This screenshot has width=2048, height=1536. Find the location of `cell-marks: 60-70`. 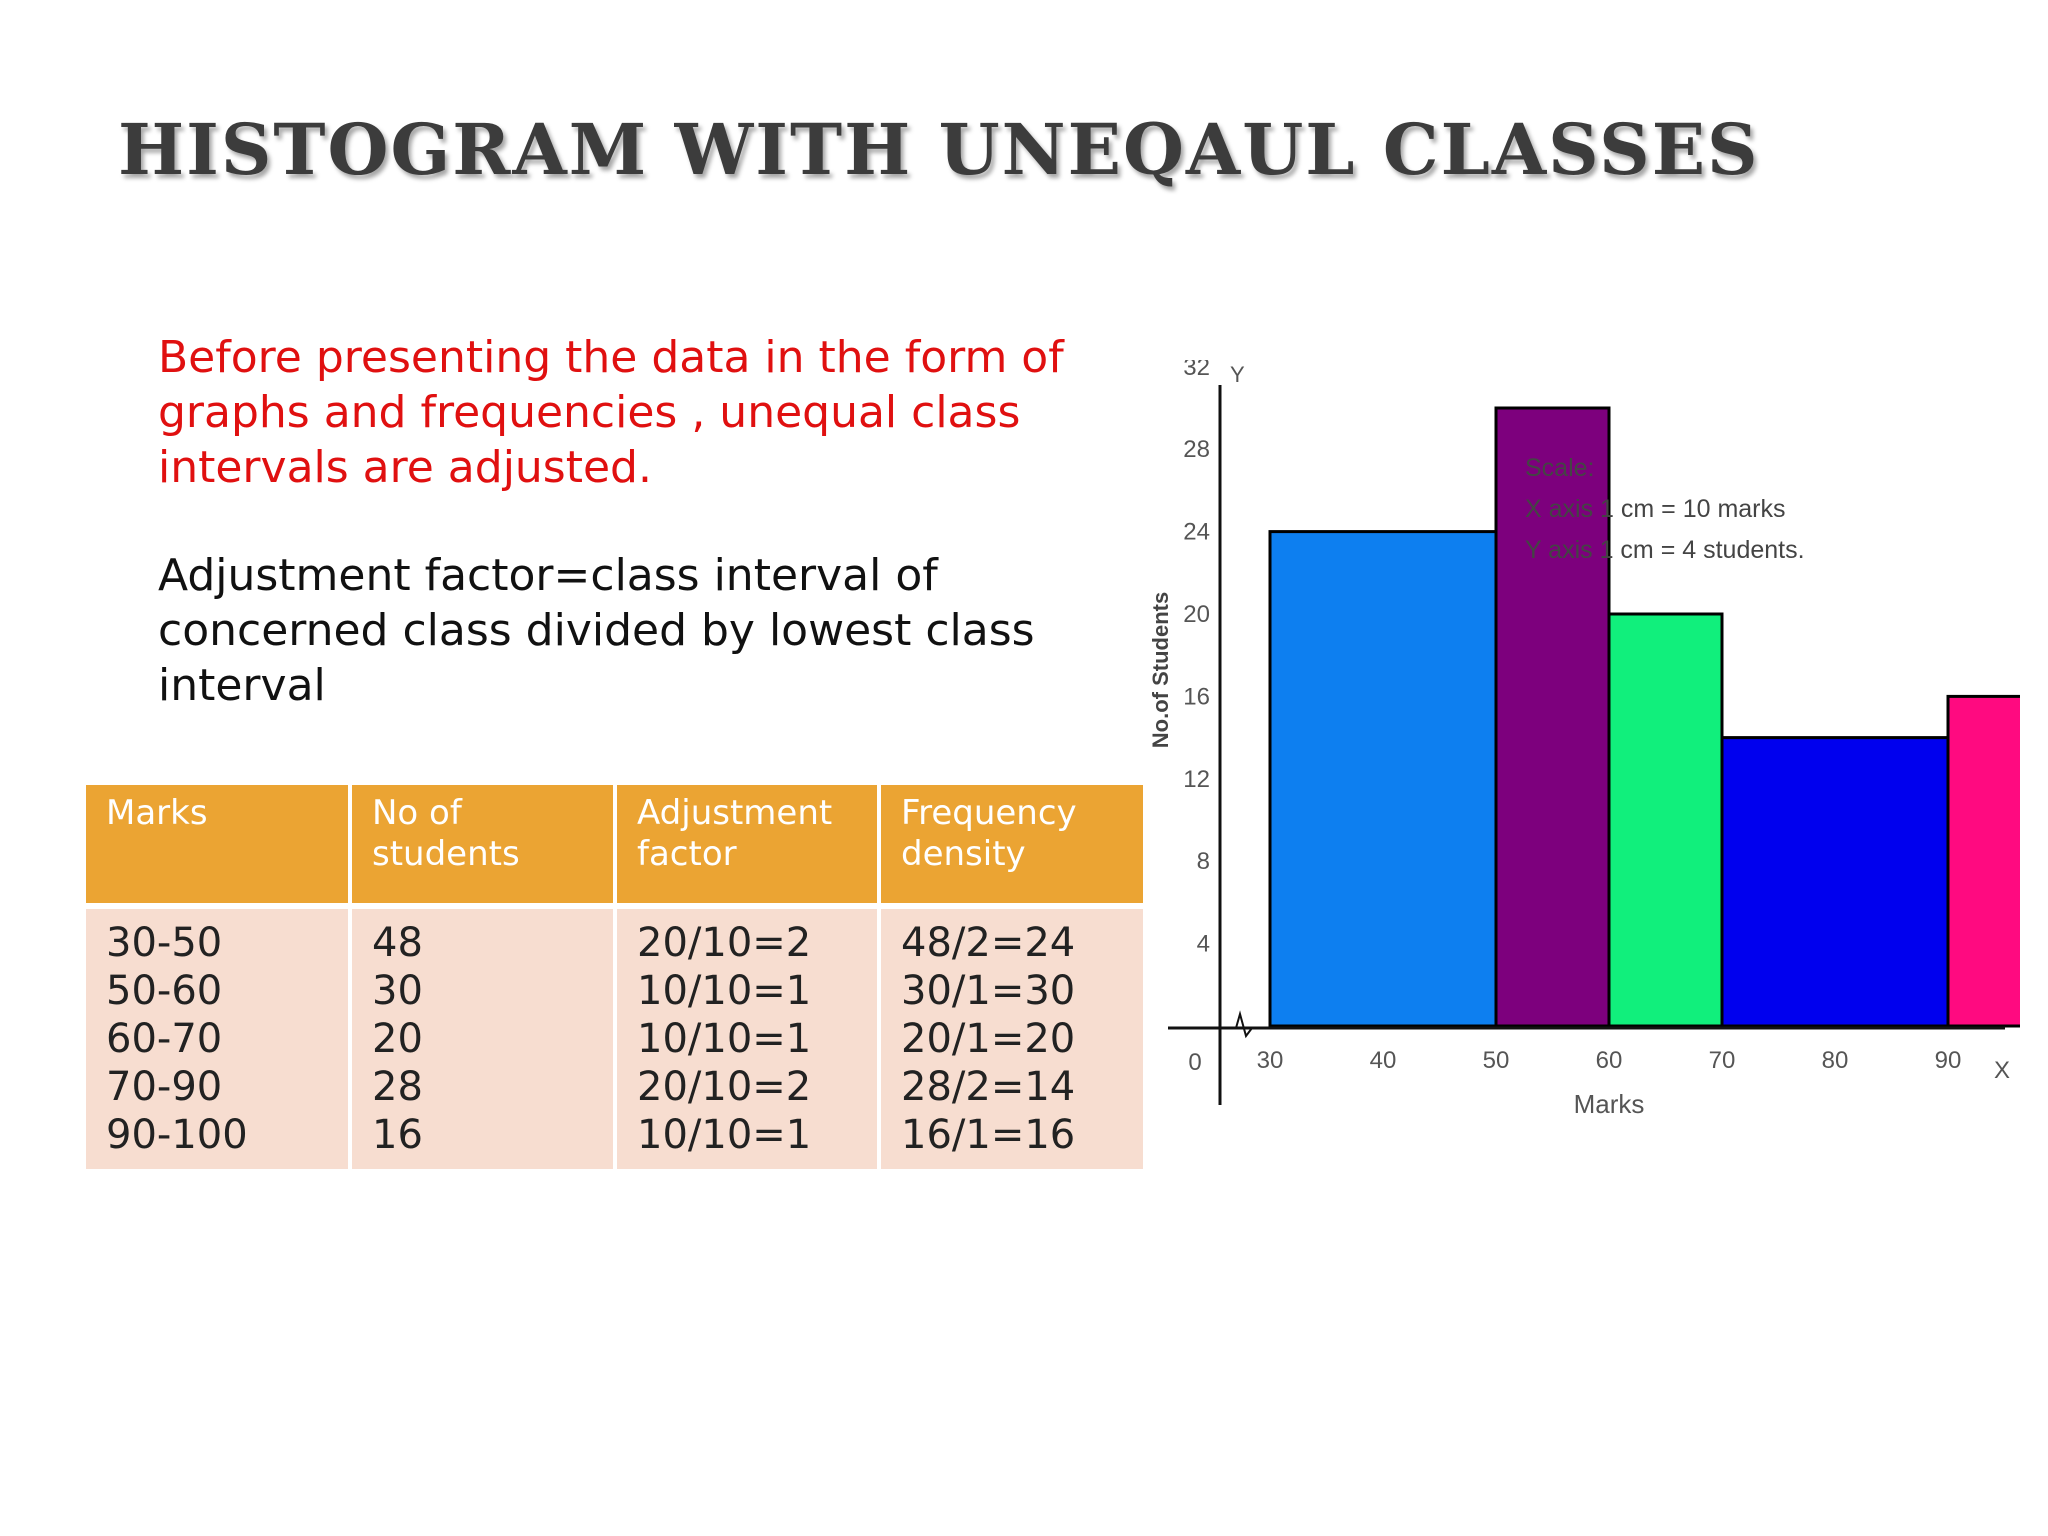

cell-marks: 60-70 is located at coordinates (219, 1039).